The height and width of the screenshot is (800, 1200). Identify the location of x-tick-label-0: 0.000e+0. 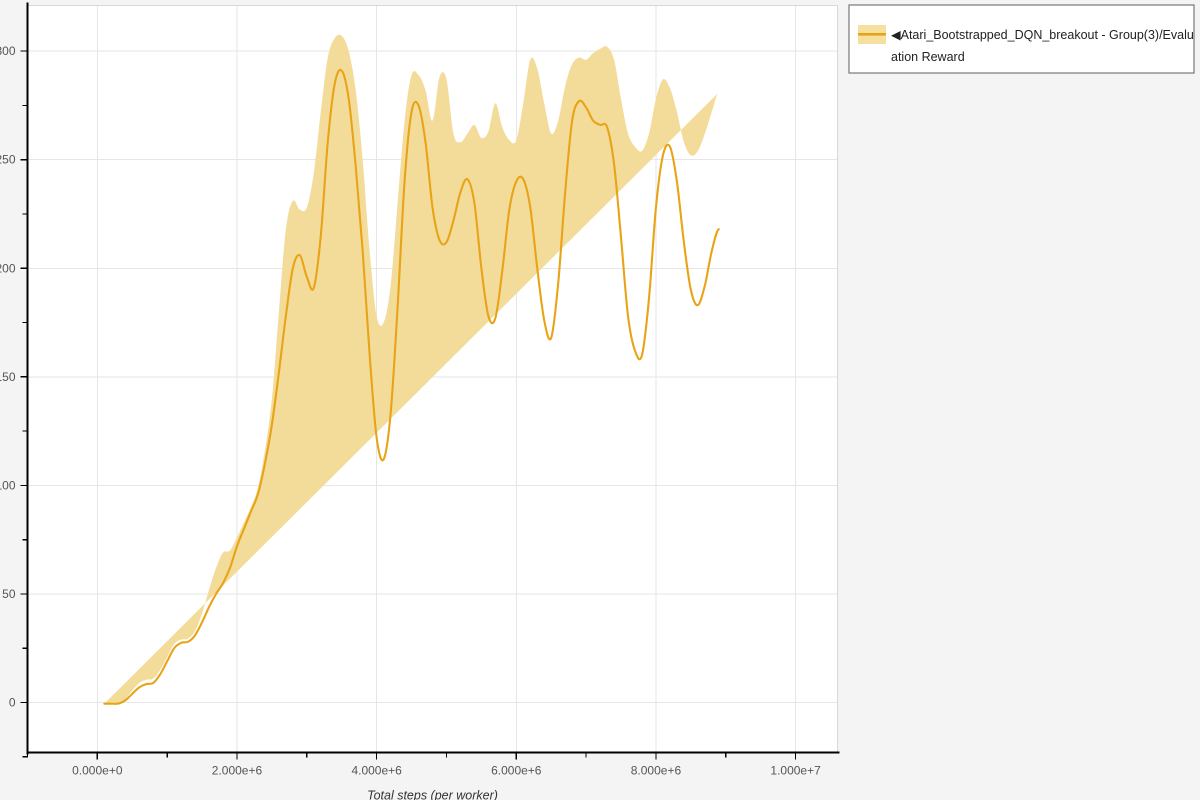
(97, 771).